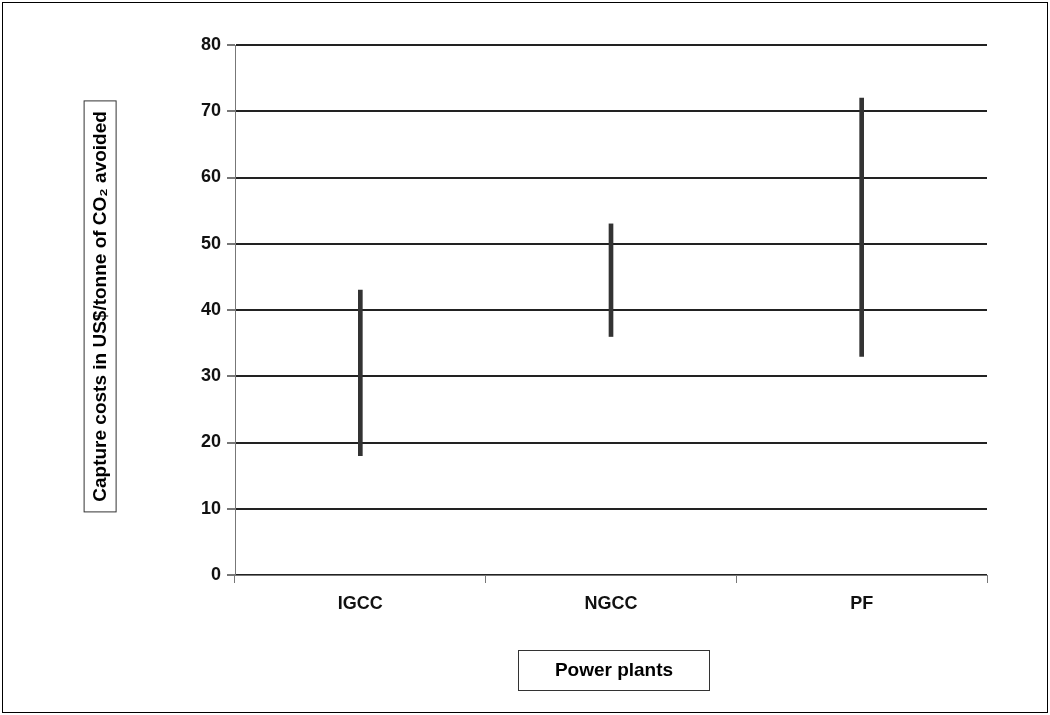 This screenshot has width=1050, height=715. Describe the element at coordinates (210, 43) in the screenshot. I see `y-tick-label: 80` at that location.